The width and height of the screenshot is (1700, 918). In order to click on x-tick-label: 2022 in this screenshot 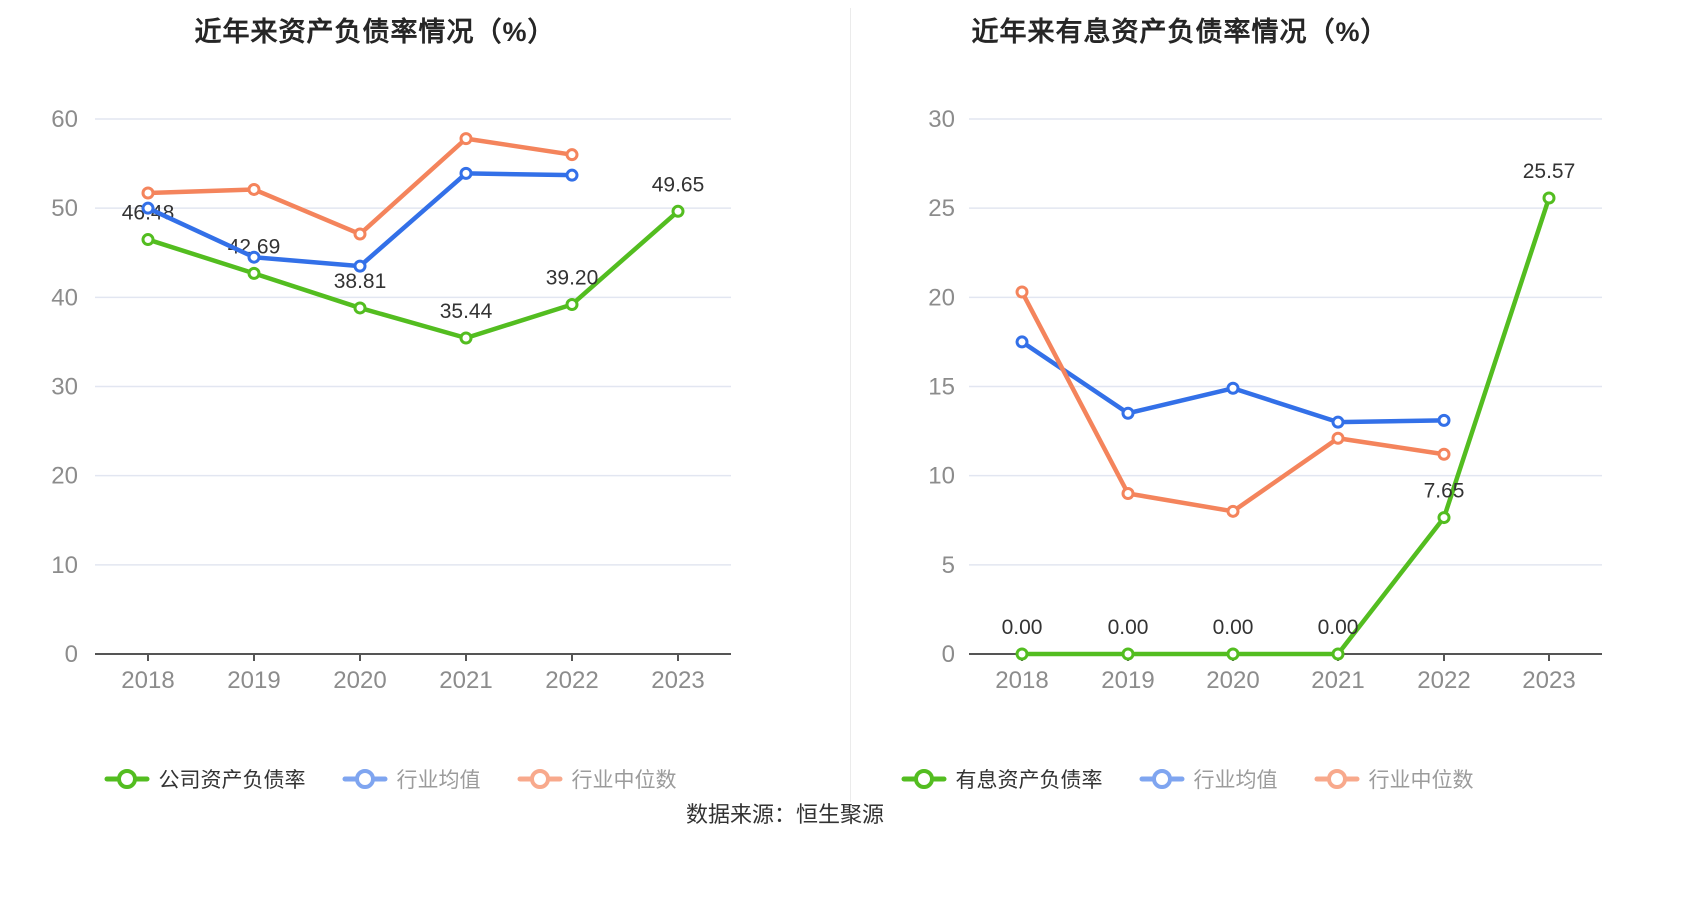, I will do `click(571, 680)`.